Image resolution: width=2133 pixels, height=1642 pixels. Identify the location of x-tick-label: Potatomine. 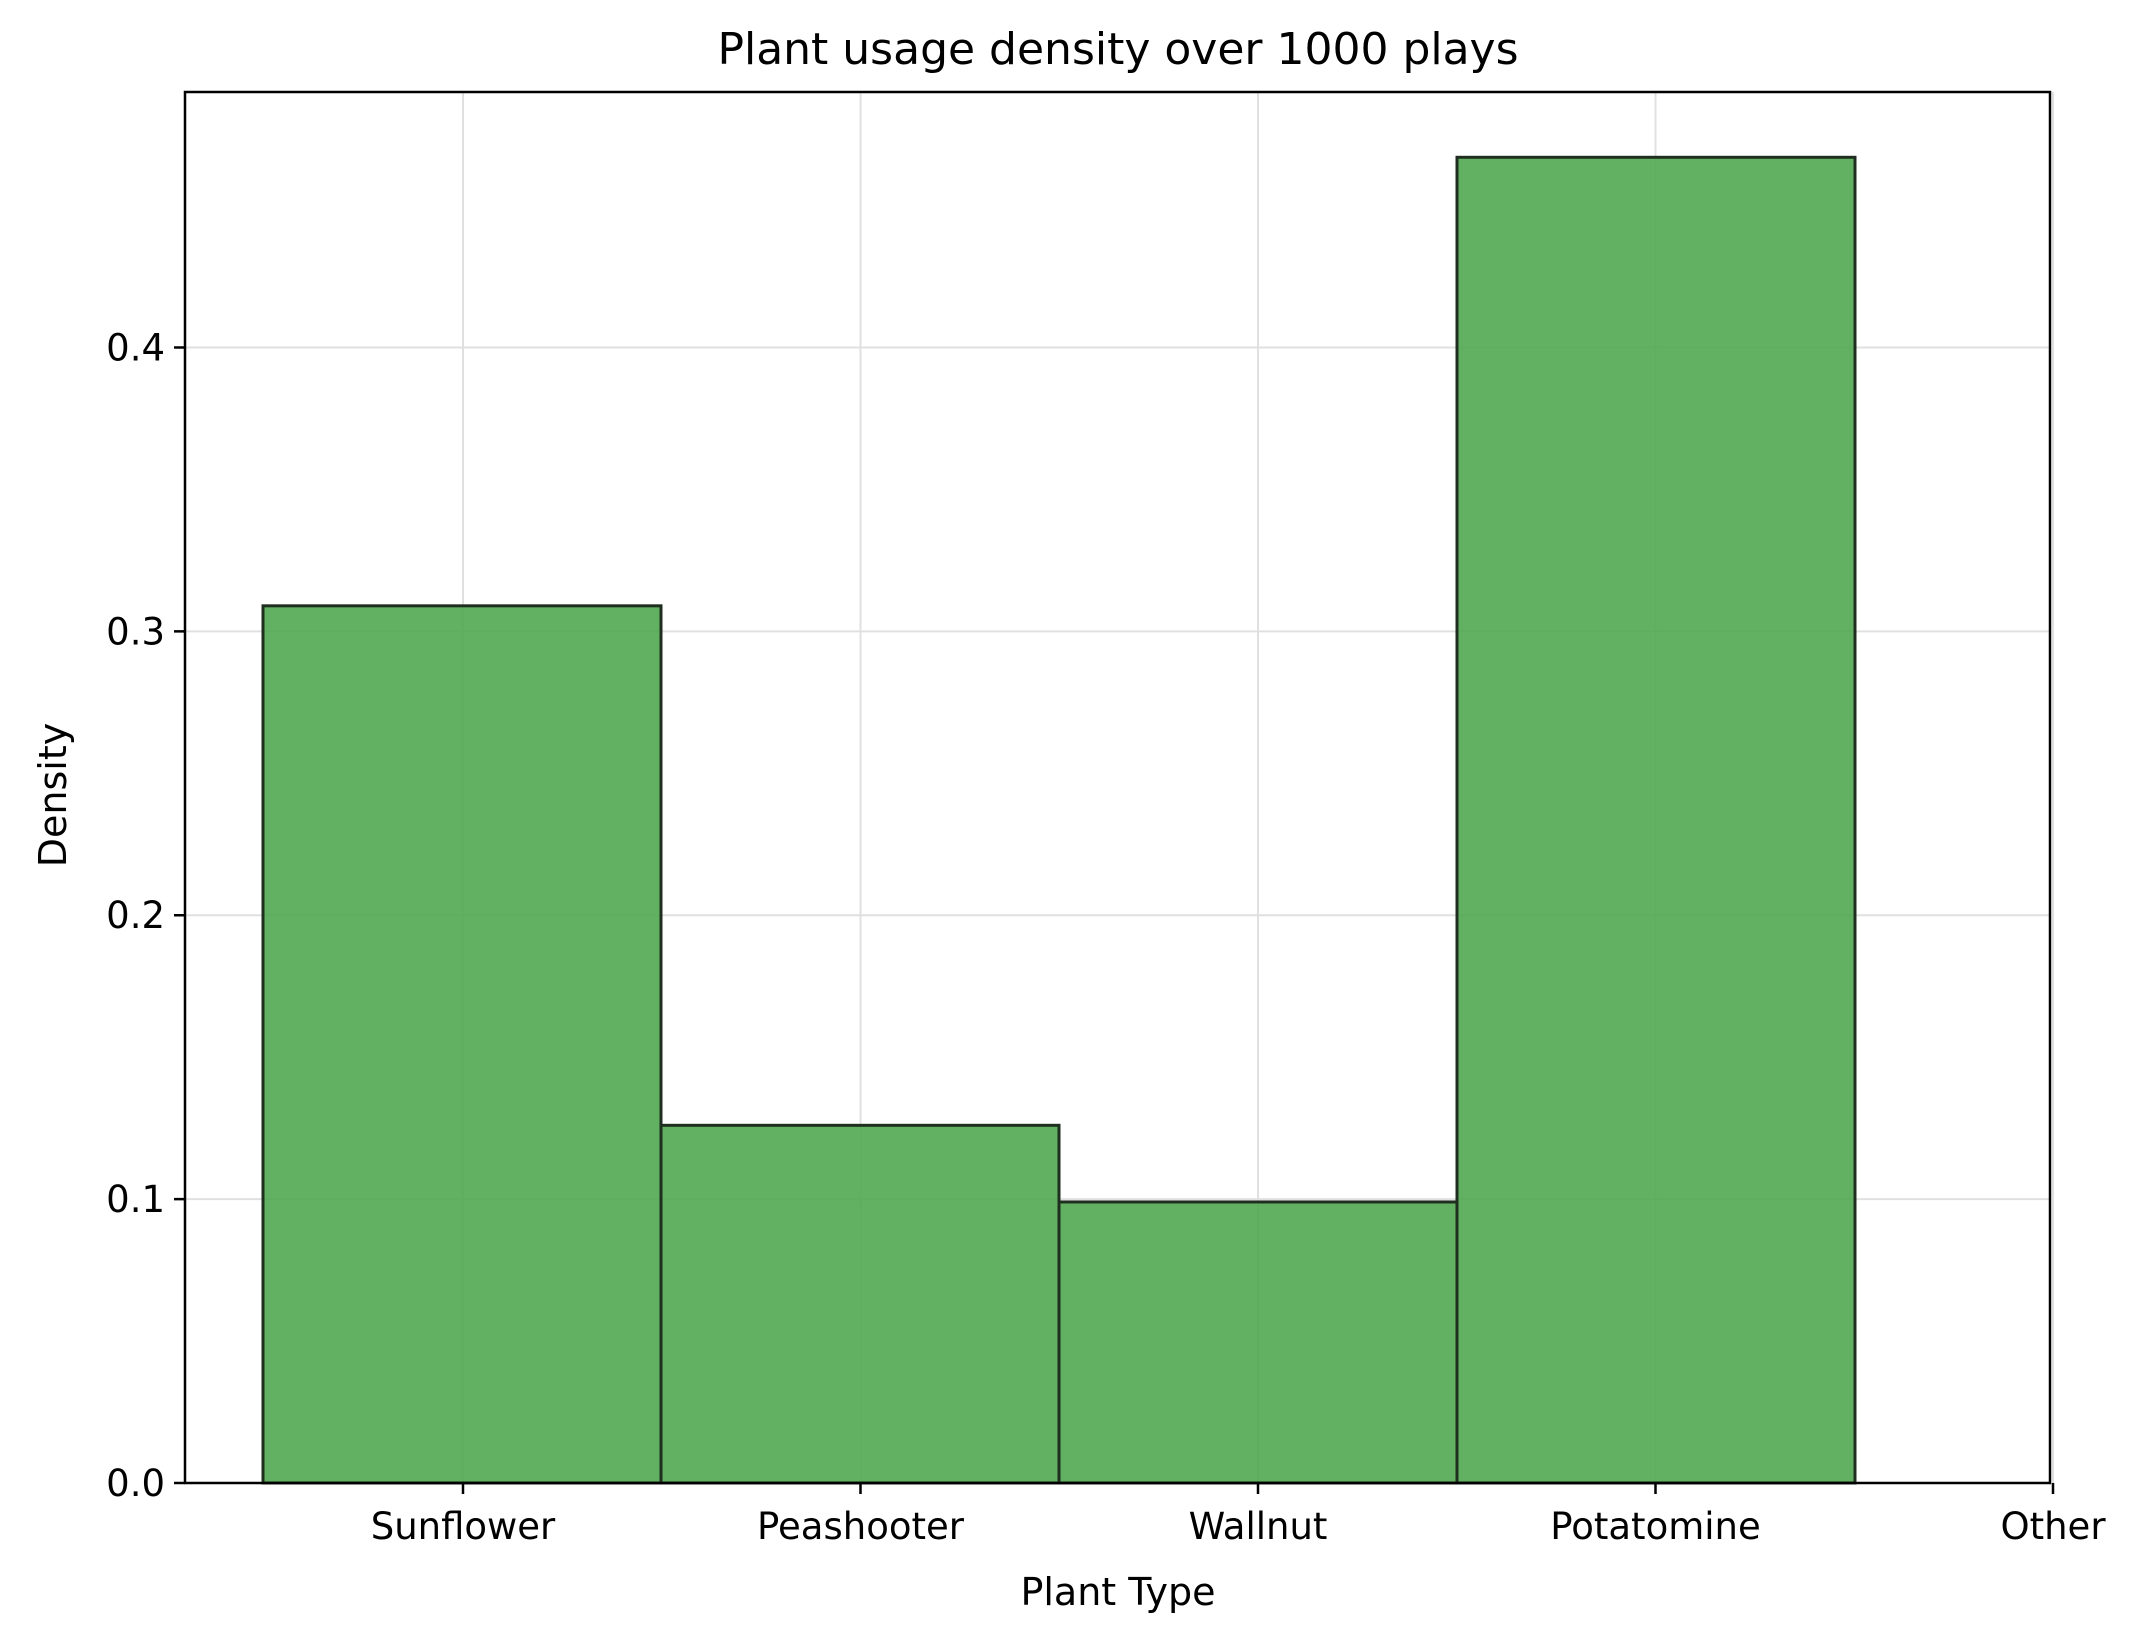
(1655, 1526).